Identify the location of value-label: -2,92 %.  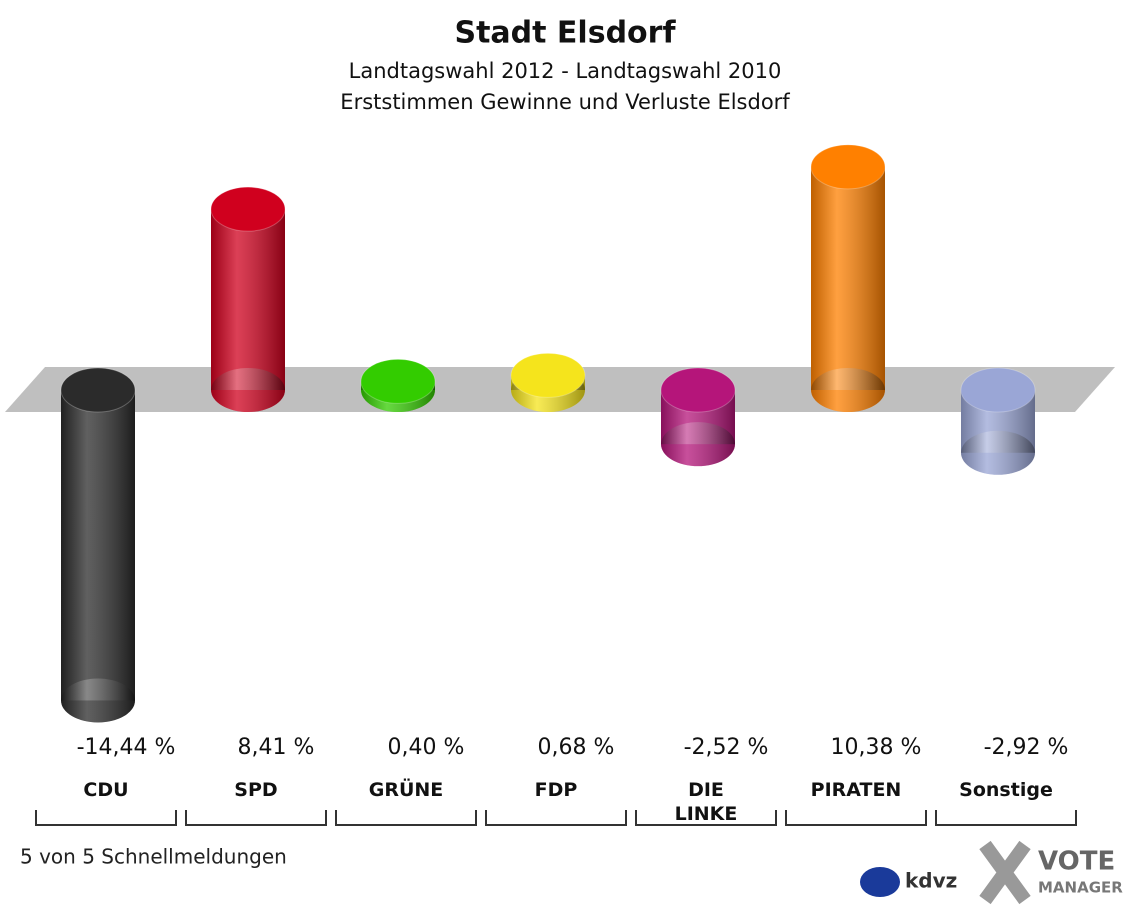
(1026, 747).